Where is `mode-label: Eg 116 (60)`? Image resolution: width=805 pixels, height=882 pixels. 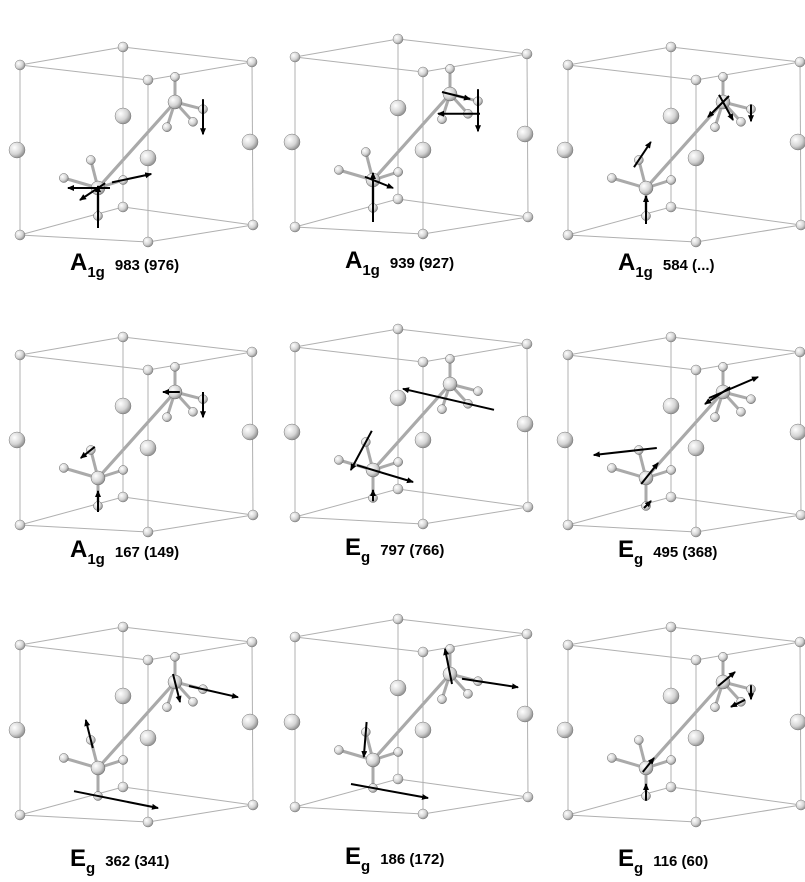 mode-label: Eg 116 (60) is located at coordinates (663, 861).